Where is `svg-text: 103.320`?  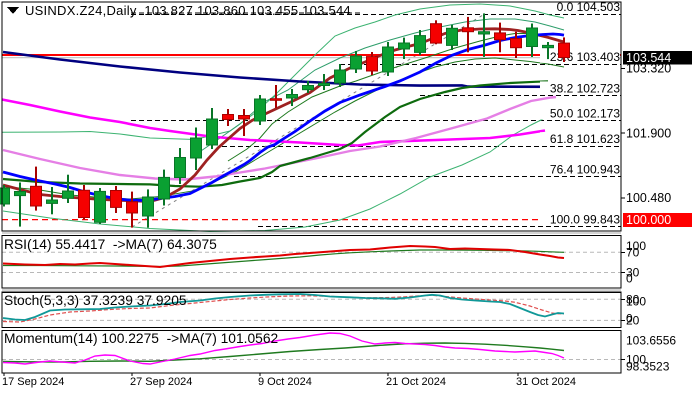
svg-text: 103.320 is located at coordinates (648, 69).